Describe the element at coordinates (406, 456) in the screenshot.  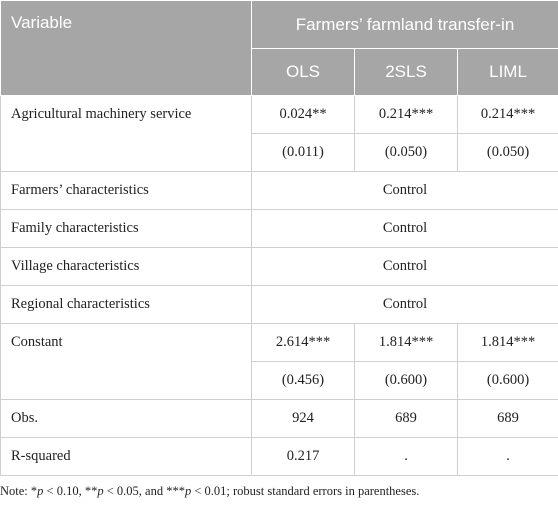
I see `2sls-r-squared: .` at that location.